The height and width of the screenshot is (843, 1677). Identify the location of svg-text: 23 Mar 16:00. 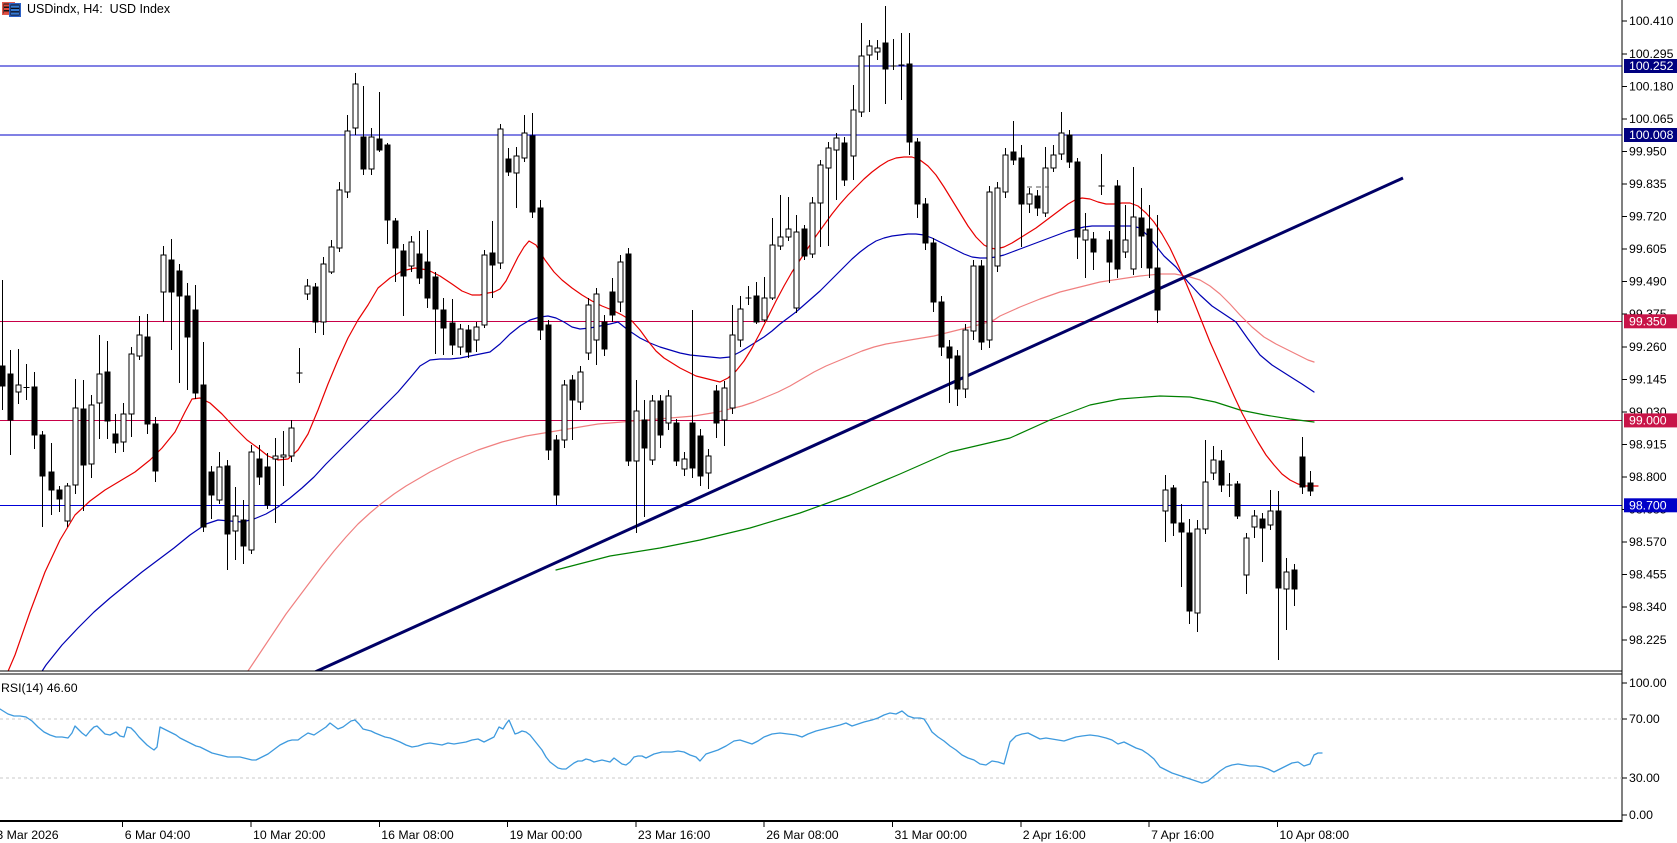
(674, 835).